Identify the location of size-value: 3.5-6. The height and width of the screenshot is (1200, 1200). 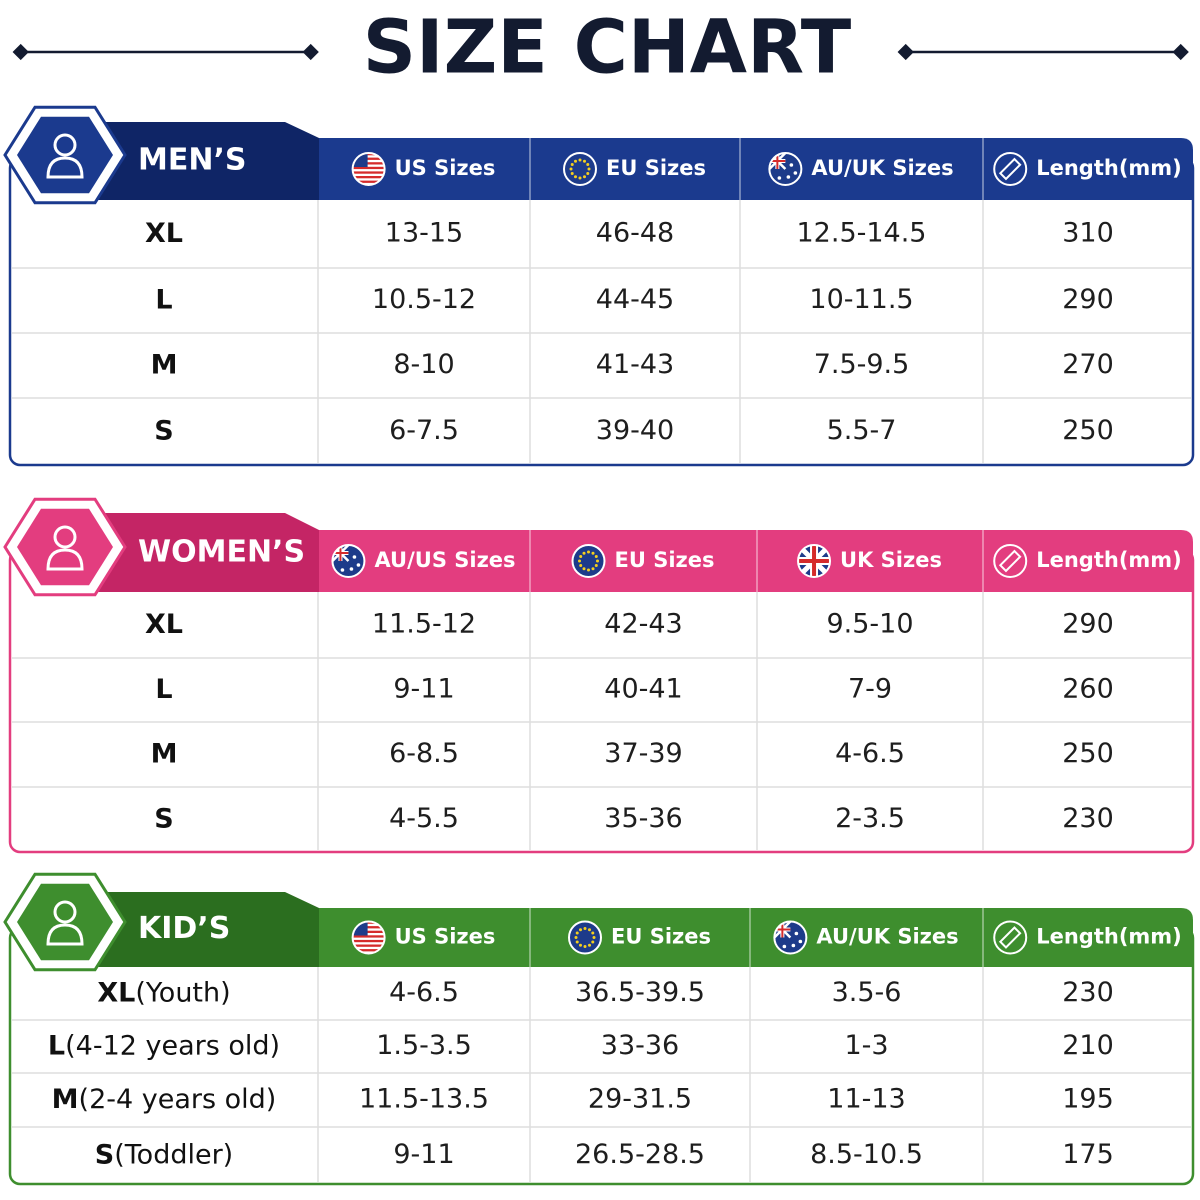
(867, 992).